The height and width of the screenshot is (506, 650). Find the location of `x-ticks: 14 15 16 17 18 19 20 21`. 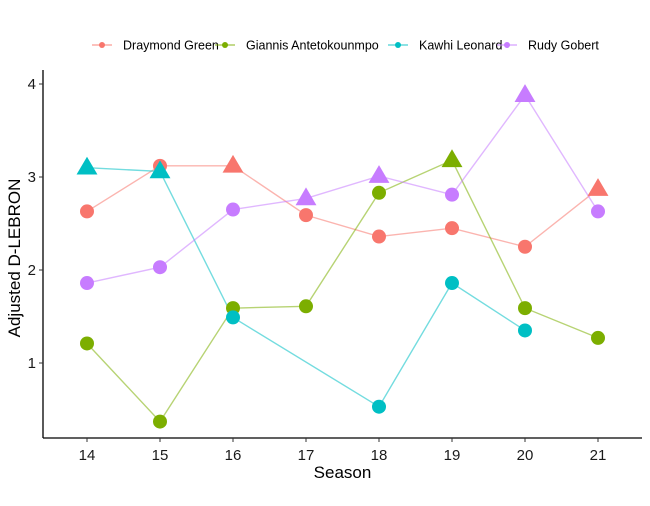

x-ticks: 14 15 16 17 18 19 20 21 is located at coordinates (343, 451).